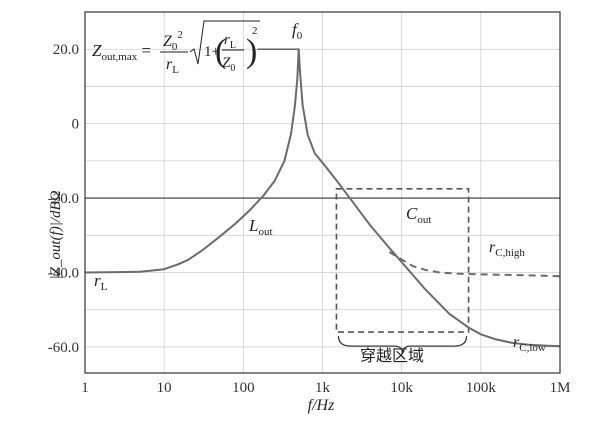 The width and height of the screenshot is (601, 422). What do you see at coordinates (418, 215) in the screenshot?
I see `cout-label: Cout` at bounding box center [418, 215].